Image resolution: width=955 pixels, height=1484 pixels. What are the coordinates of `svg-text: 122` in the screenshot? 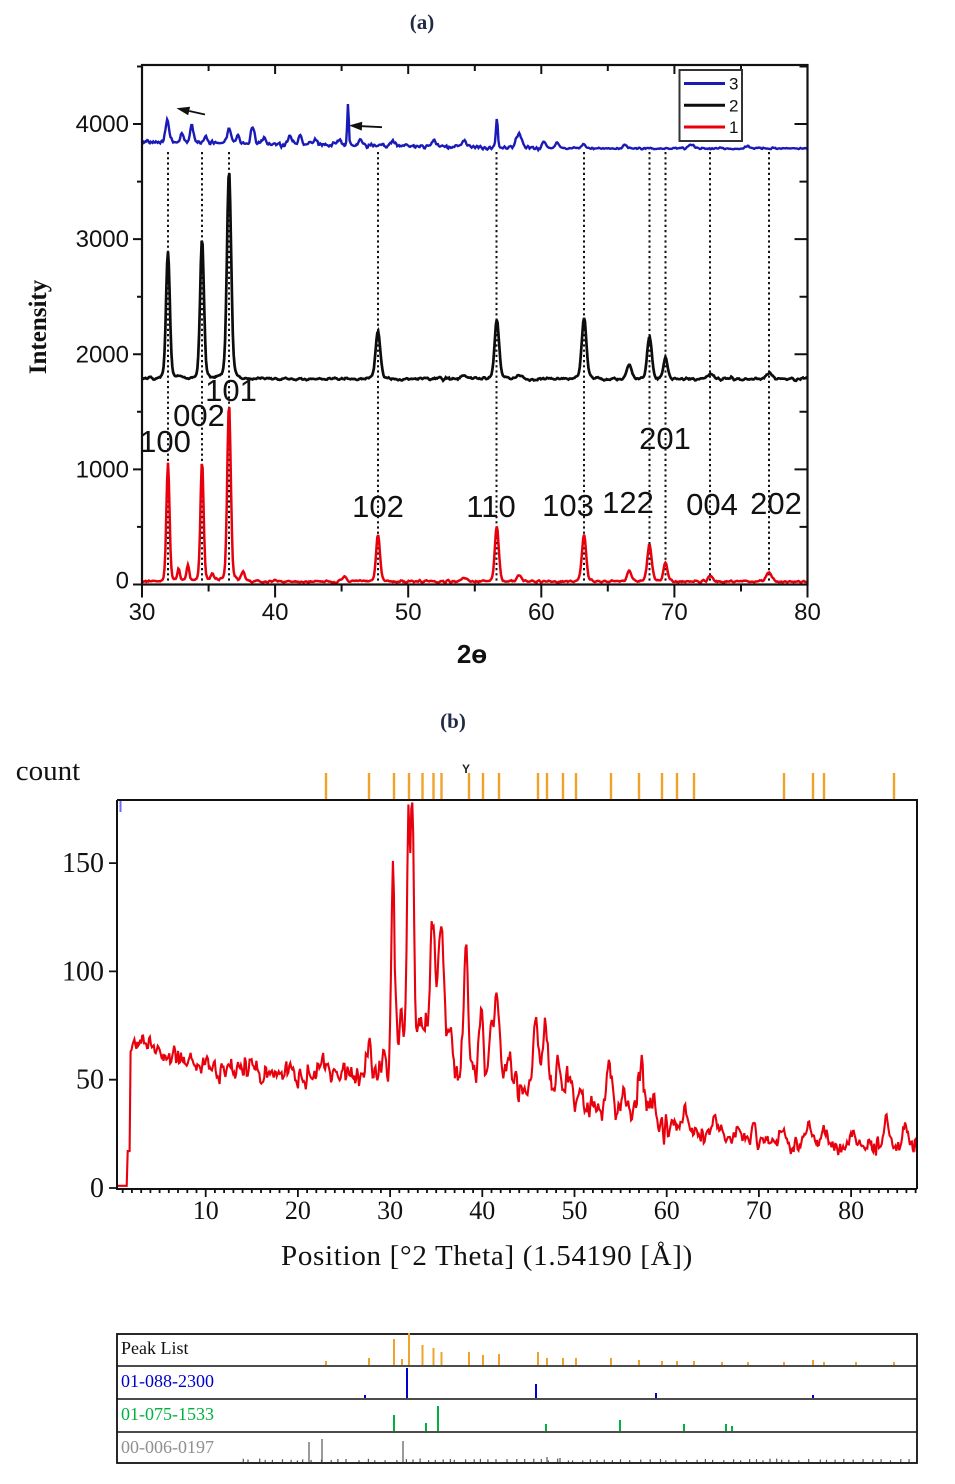 It's located at (628, 502).